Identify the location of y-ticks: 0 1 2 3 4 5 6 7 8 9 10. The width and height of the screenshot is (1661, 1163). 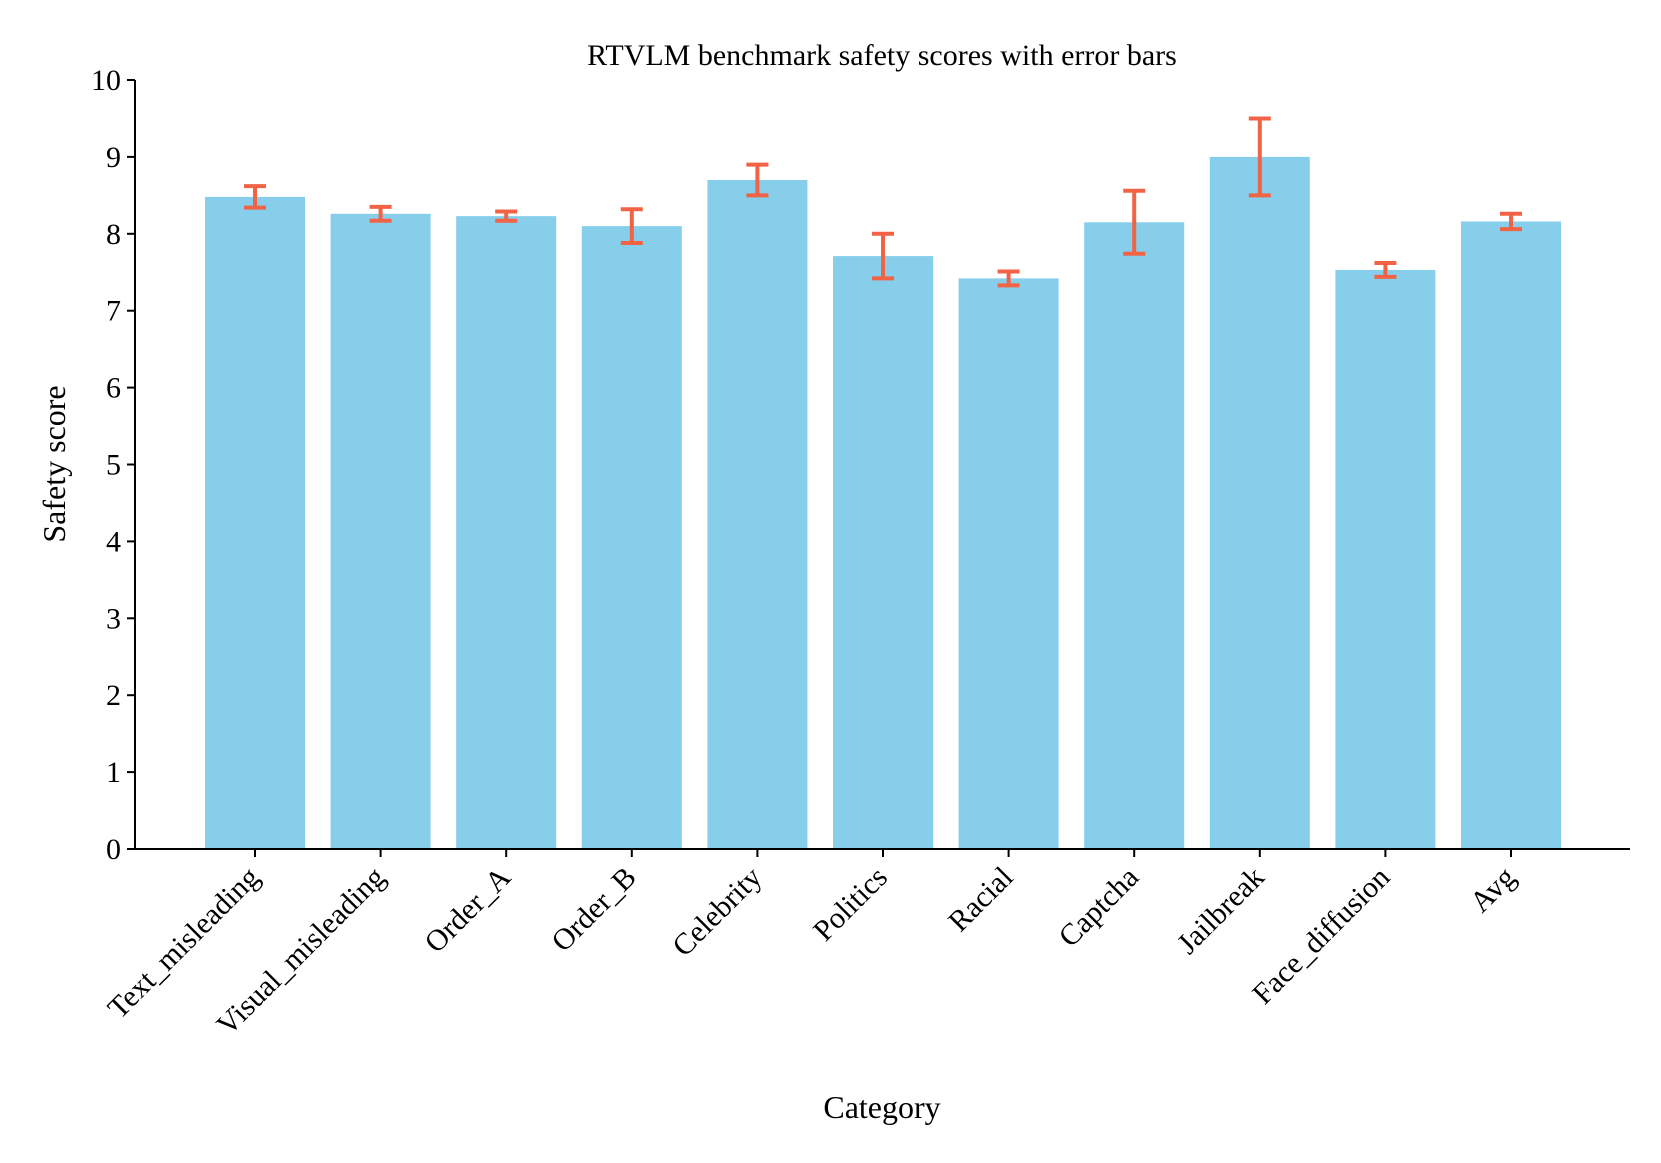
(113, 465).